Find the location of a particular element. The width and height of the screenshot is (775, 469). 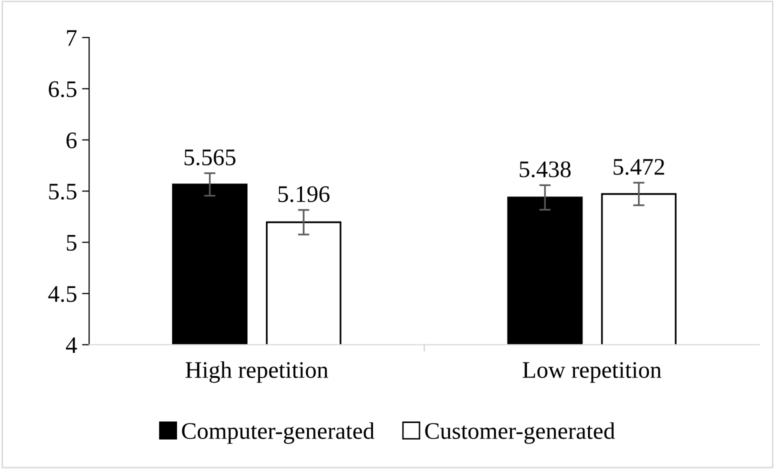

y-tick-label: 5.5 is located at coordinates (62, 192).